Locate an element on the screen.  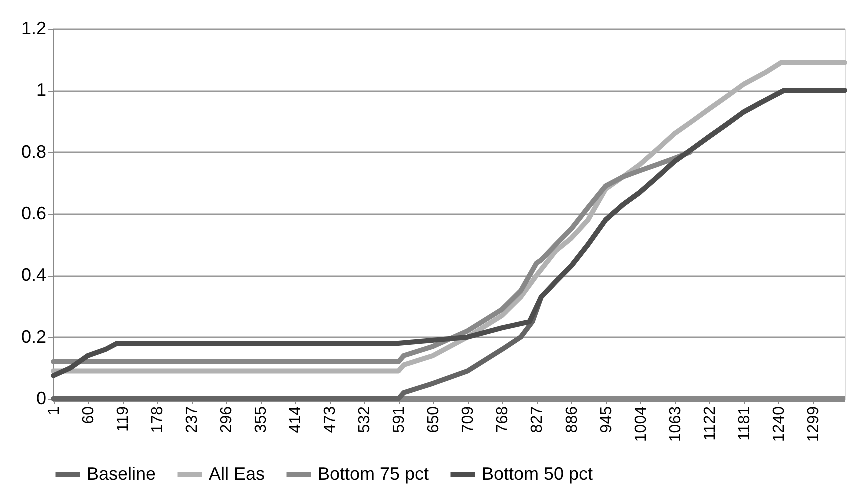
x-tick-label: 650 is located at coordinates (434, 420).